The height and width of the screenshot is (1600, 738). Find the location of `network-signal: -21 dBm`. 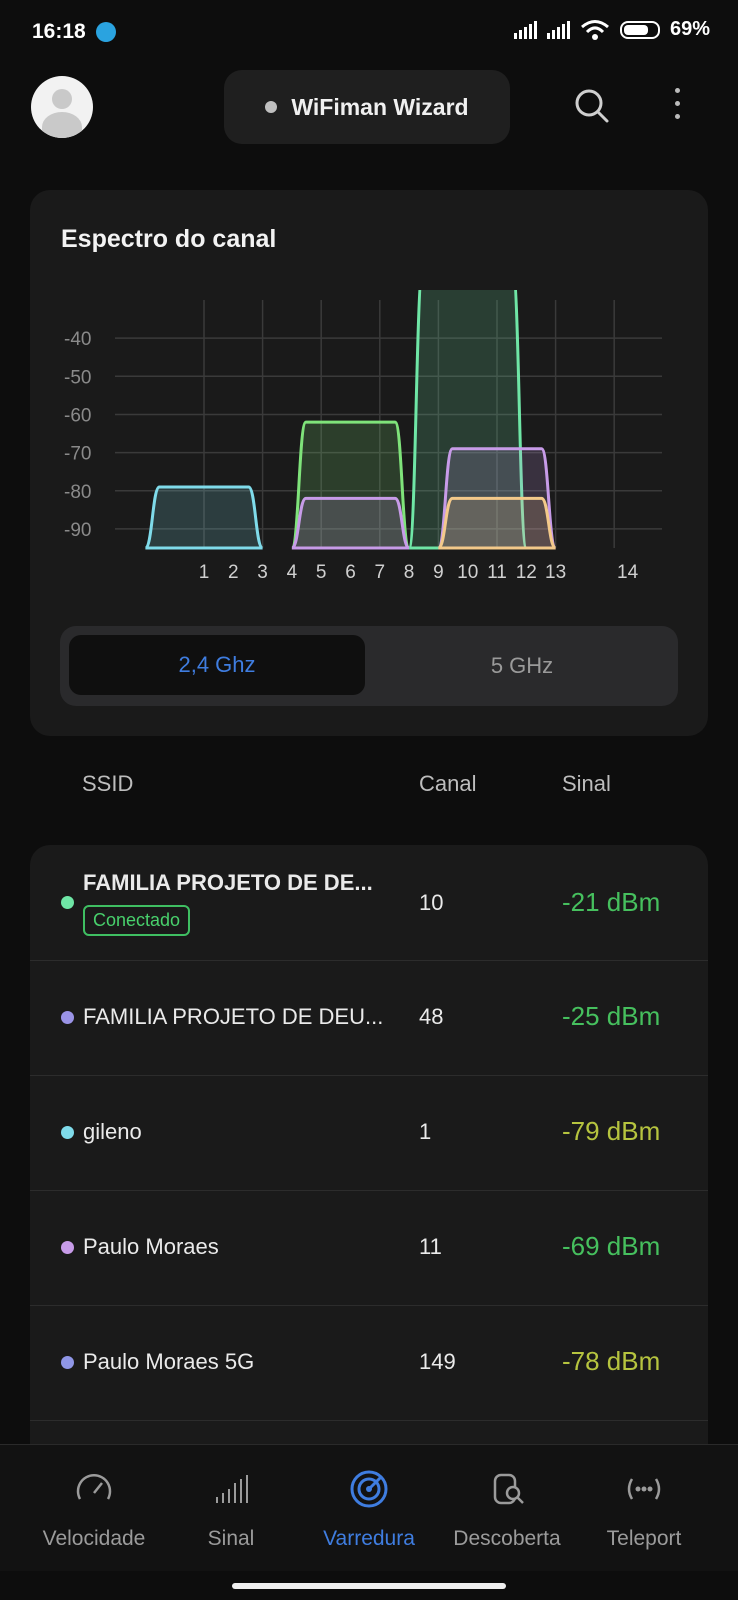

network-signal: -21 dBm is located at coordinates (611, 902).